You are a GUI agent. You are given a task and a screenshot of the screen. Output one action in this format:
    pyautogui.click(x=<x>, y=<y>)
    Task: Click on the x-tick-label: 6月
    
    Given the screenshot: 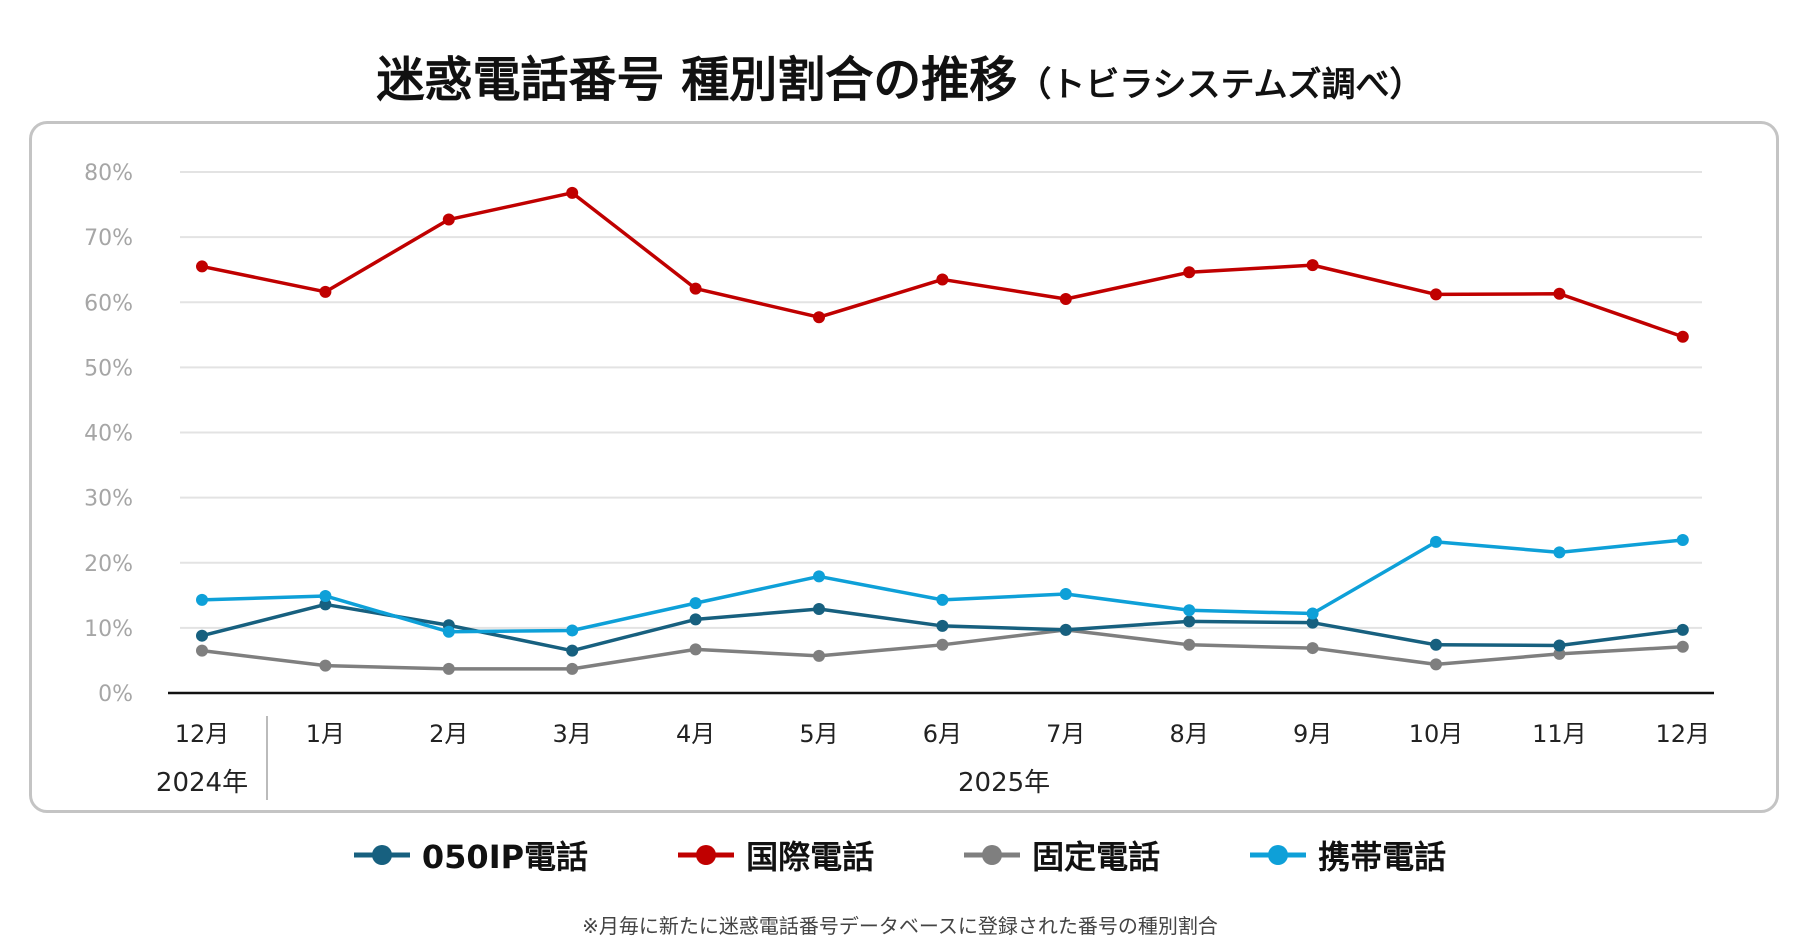 What is the action you would take?
    pyautogui.click(x=942, y=734)
    